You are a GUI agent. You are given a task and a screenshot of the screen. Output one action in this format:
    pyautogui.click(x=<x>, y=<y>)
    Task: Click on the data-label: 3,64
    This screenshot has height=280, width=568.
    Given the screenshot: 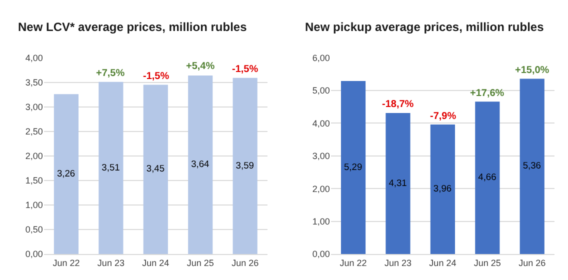 What is the action you would take?
    pyautogui.click(x=200, y=164)
    